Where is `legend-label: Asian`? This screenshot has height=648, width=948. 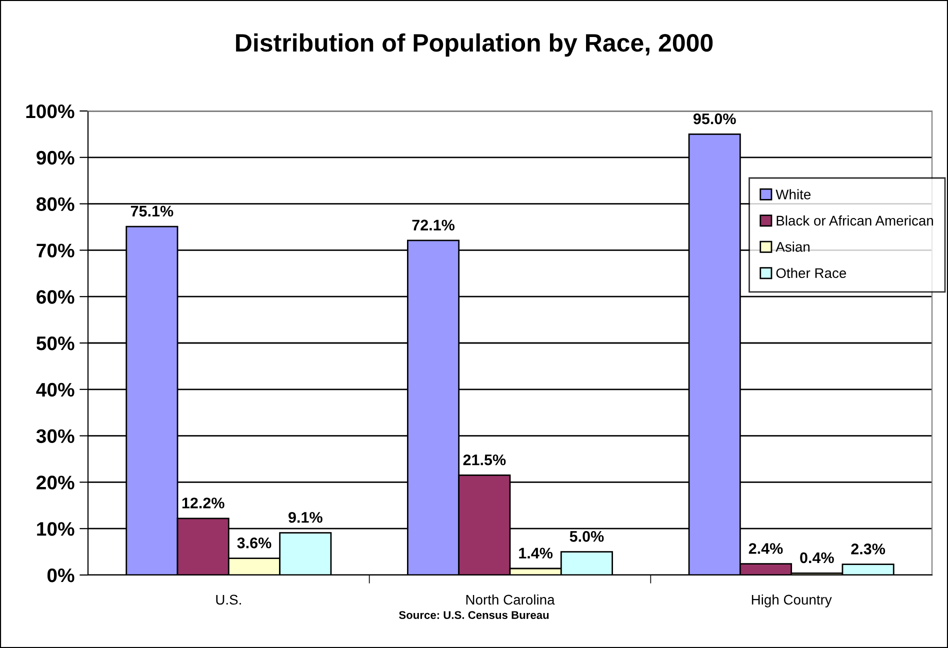 legend-label: Asian is located at coordinates (793, 247).